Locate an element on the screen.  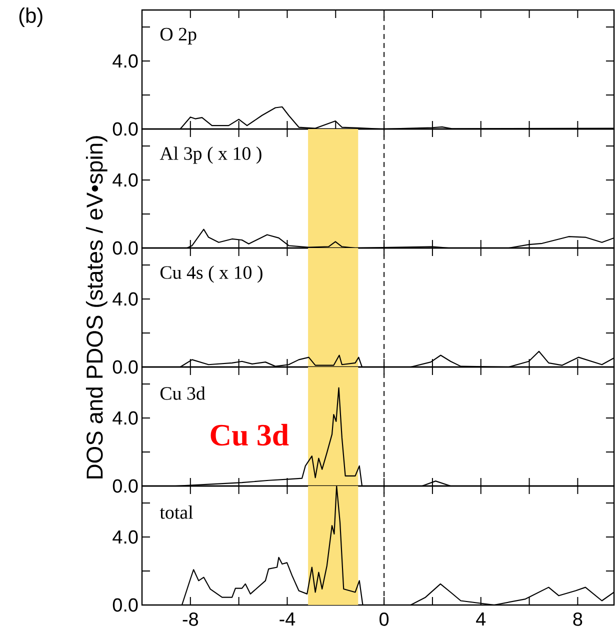
annotation: Al 3p ( x 10 ) is located at coordinates (211, 155).